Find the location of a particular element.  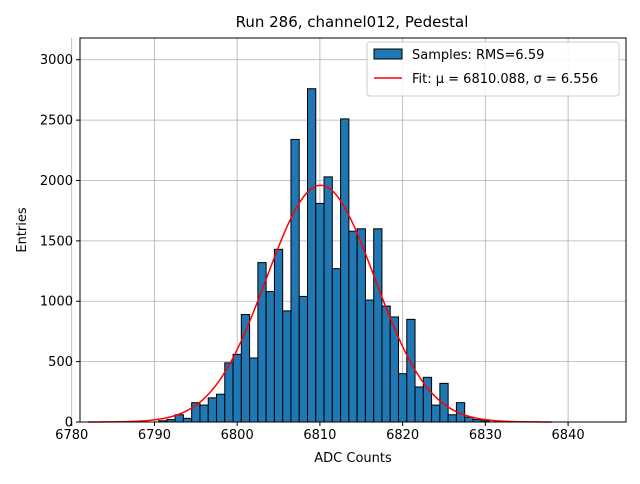

y-tick-label: 2500 is located at coordinates (56, 121).